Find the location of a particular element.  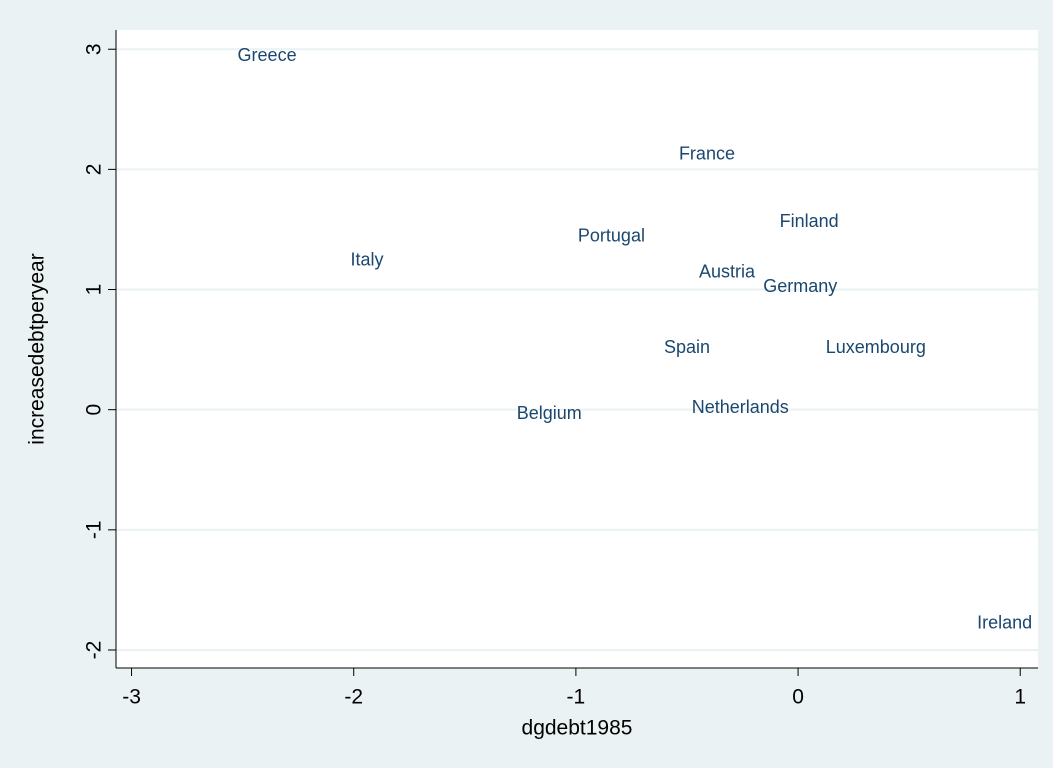

point-label: Germany is located at coordinates (800, 286).